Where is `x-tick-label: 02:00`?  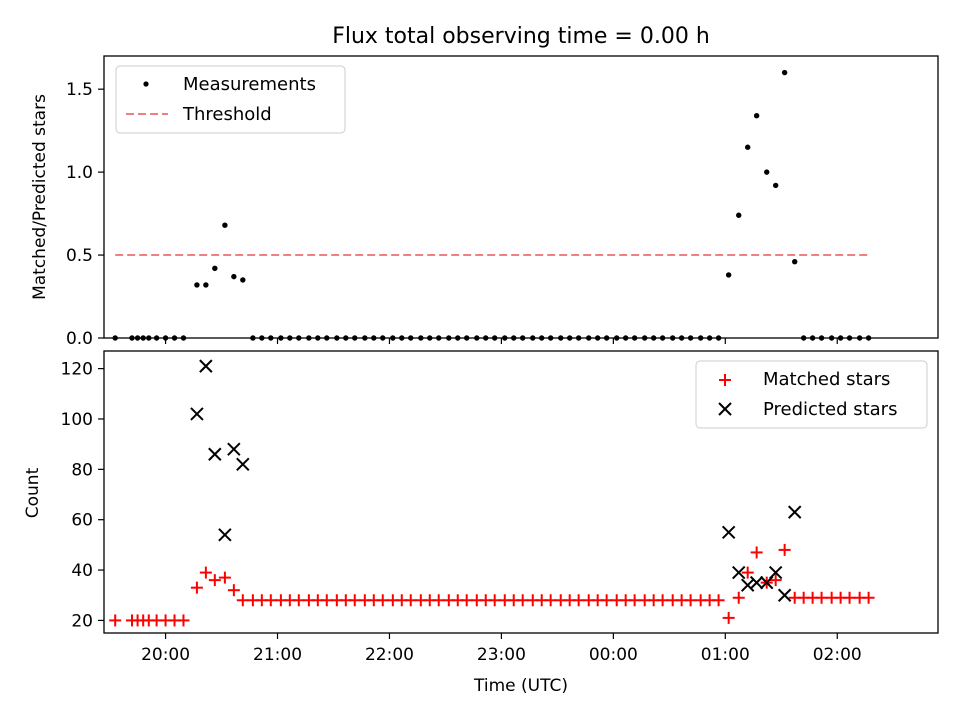 x-tick-label: 02:00 is located at coordinates (837, 655).